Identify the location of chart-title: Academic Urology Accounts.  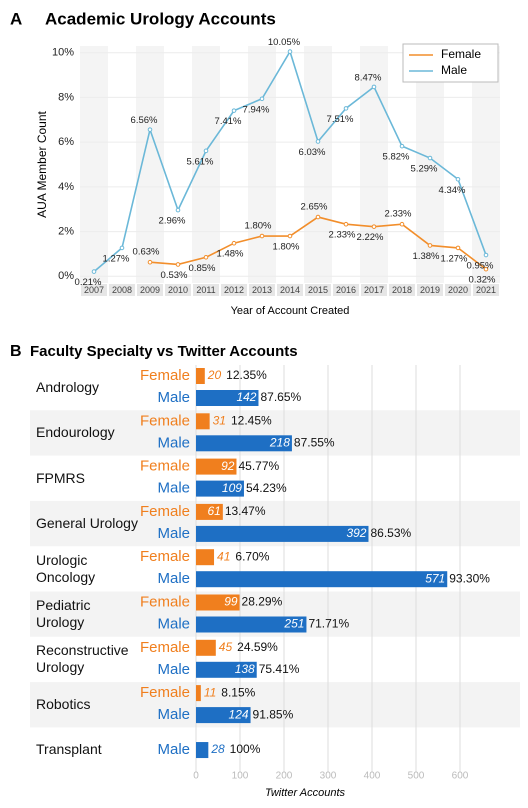
(160, 18).